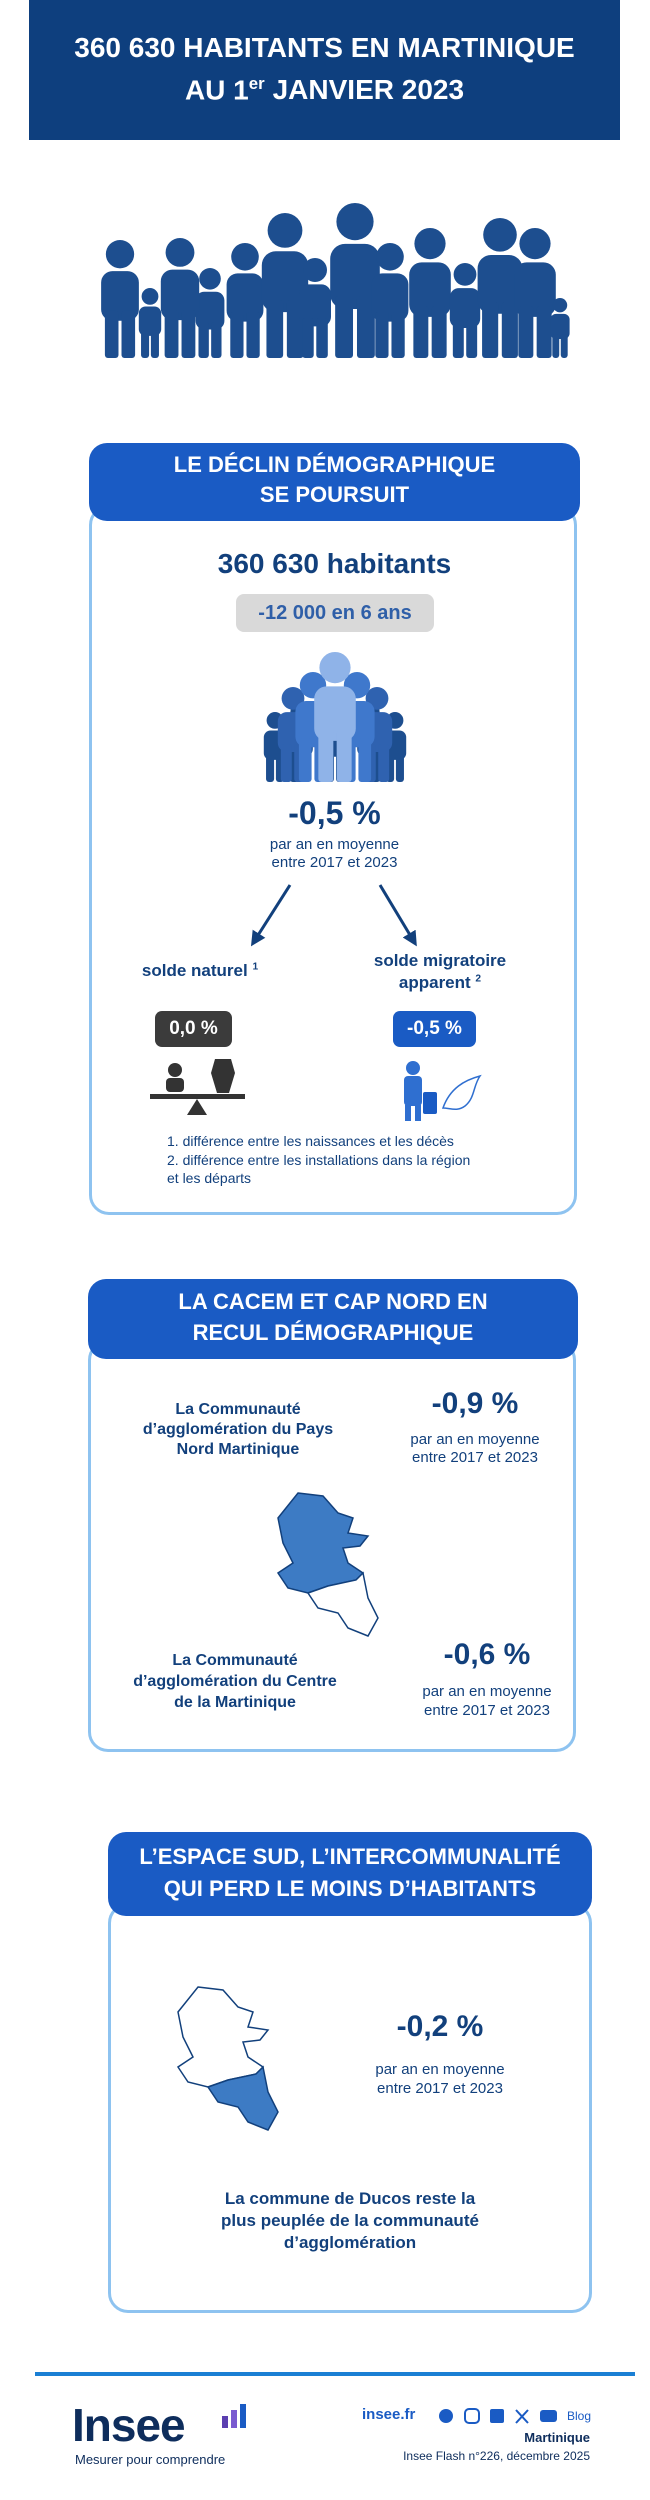 This screenshot has height=2500, width=650. Describe the element at coordinates (175, 1070) in the screenshot. I see `baby-head` at that location.